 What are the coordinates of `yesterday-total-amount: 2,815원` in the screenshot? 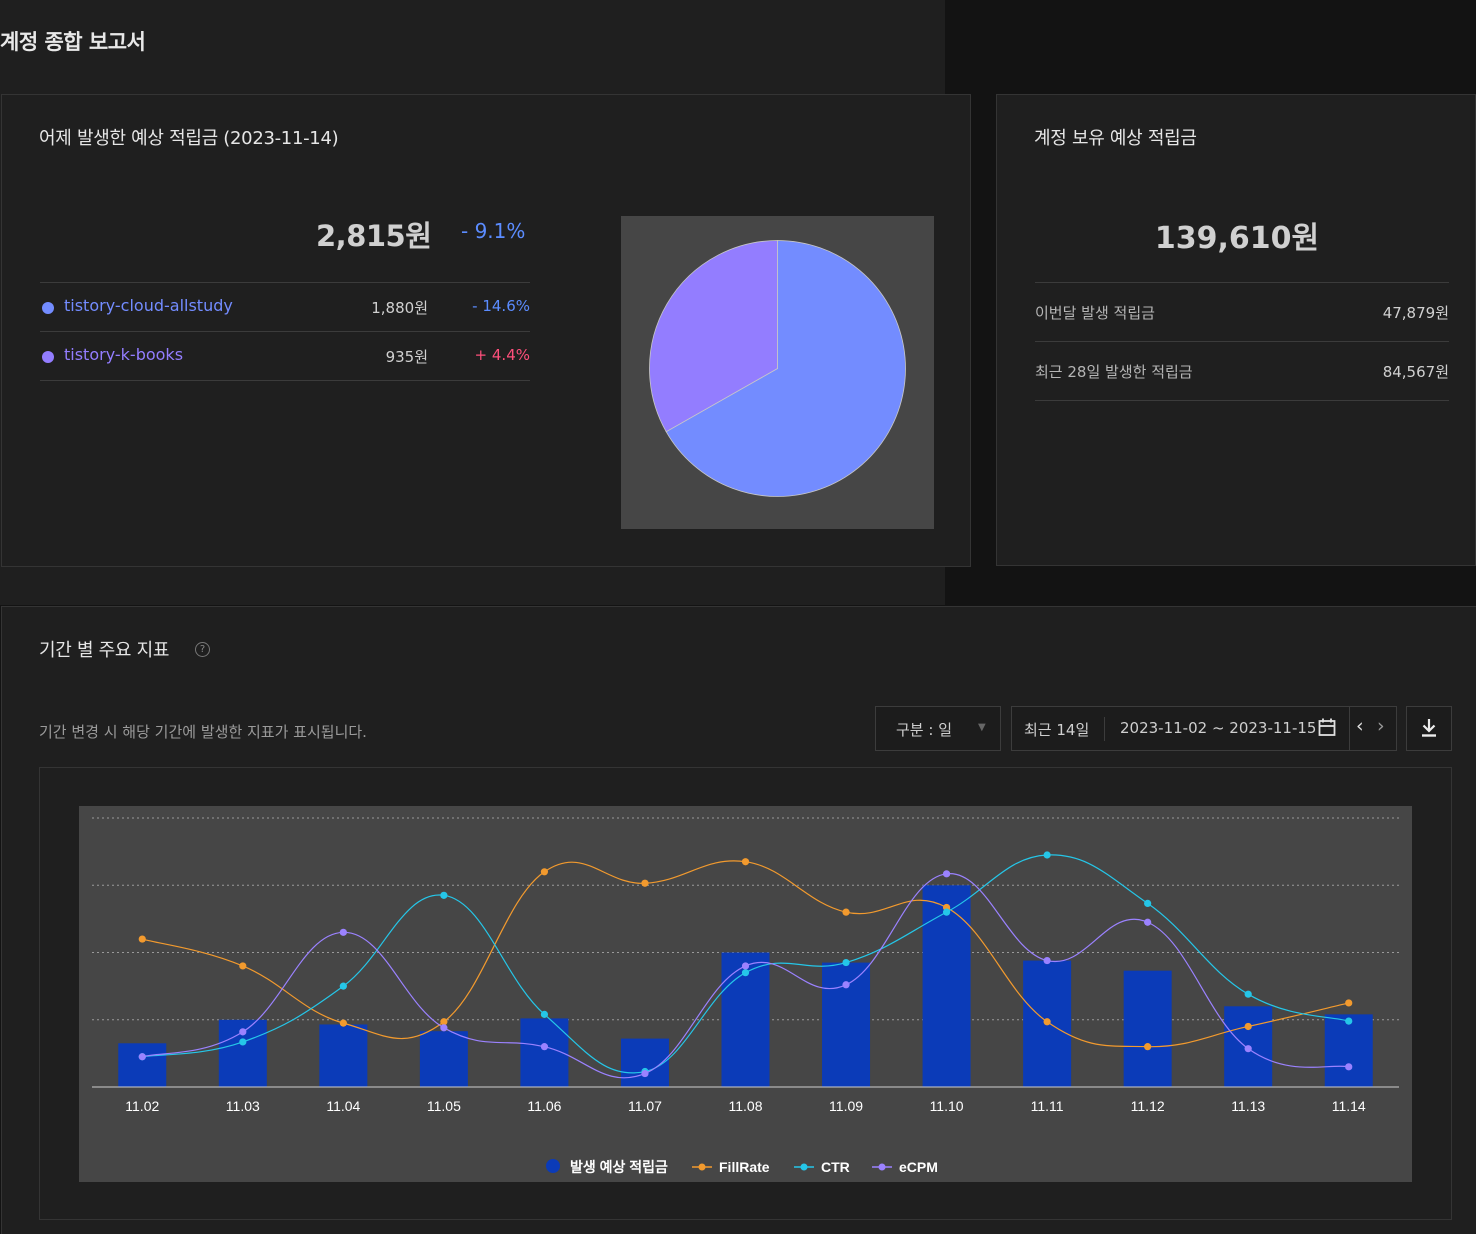 It's located at (374, 236).